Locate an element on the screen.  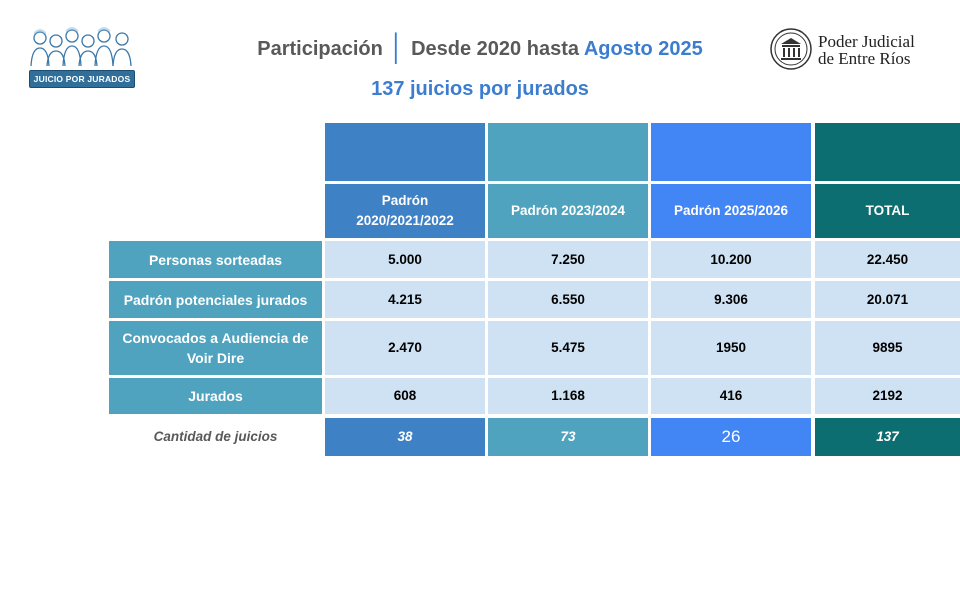
row-label-personas-sorteadas: Personas sorteadas is located at coordinates (215, 259).